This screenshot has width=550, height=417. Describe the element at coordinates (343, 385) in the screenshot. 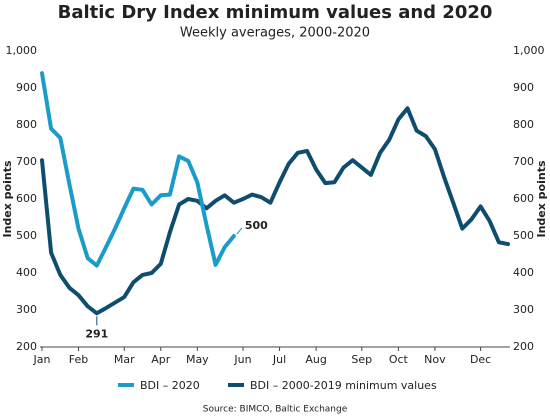

I see `legend-label: BDI – 2000-2019 minimum values` at that location.